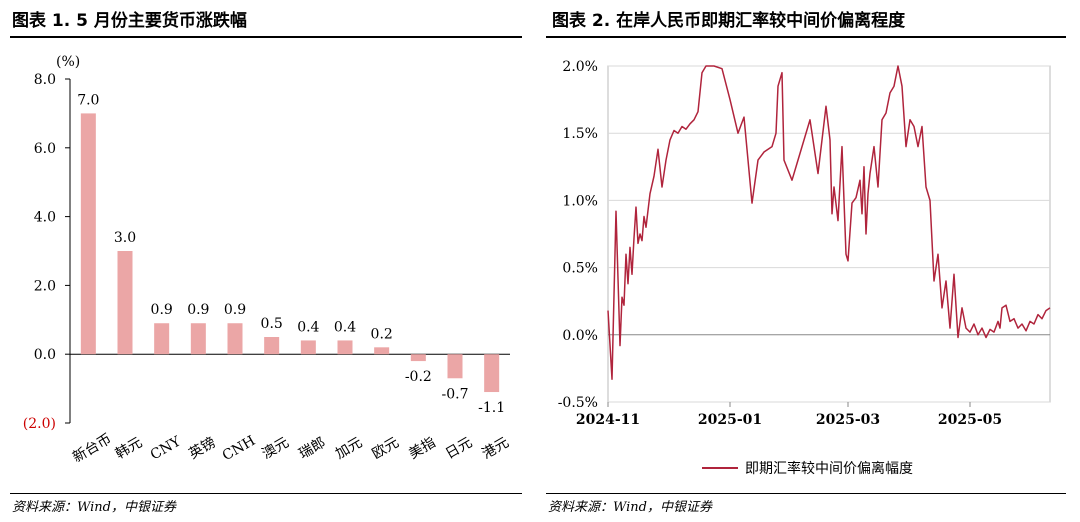 The image size is (1080, 522). What do you see at coordinates (312, 449) in the screenshot?
I see `category-label: 瑞郎` at bounding box center [312, 449].